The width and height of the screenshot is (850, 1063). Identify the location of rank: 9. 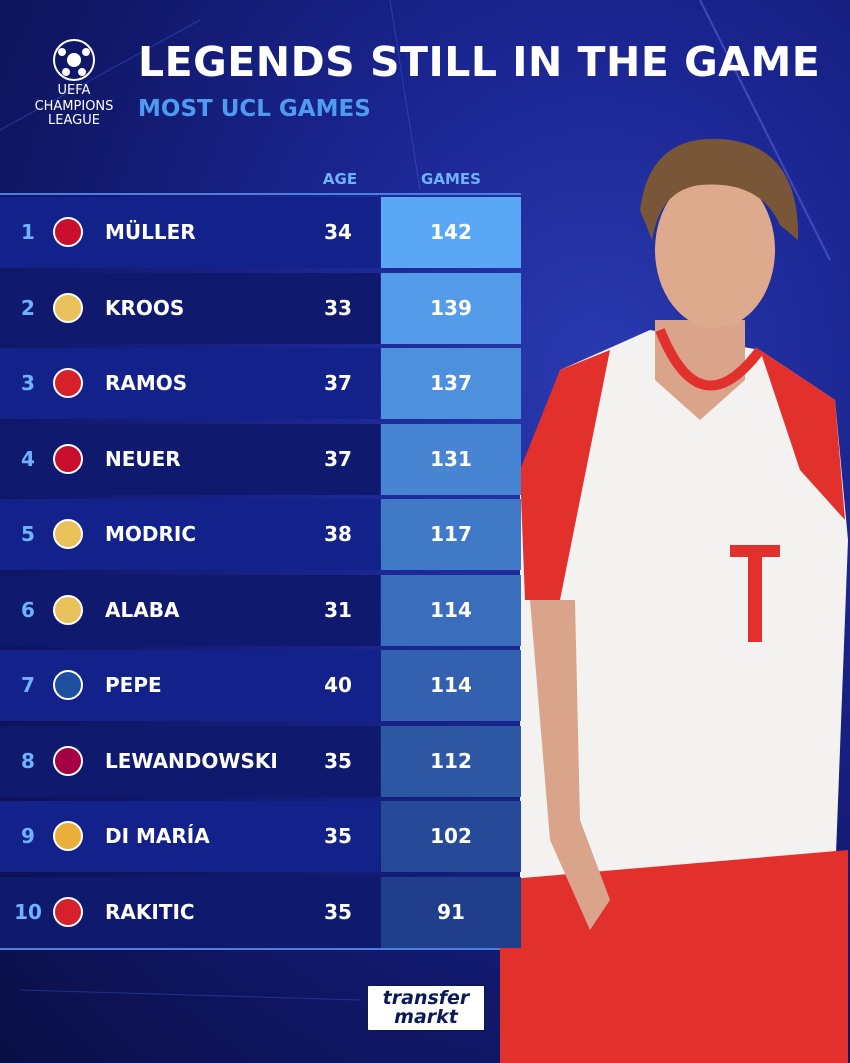
(28, 836).